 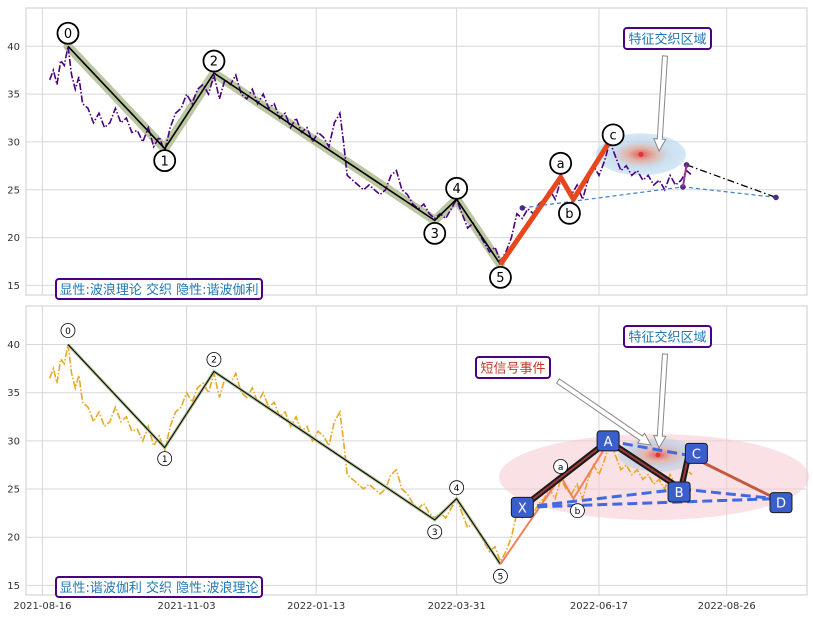 I want to click on x-tick-label: 2022-08-26, so click(x=727, y=606).